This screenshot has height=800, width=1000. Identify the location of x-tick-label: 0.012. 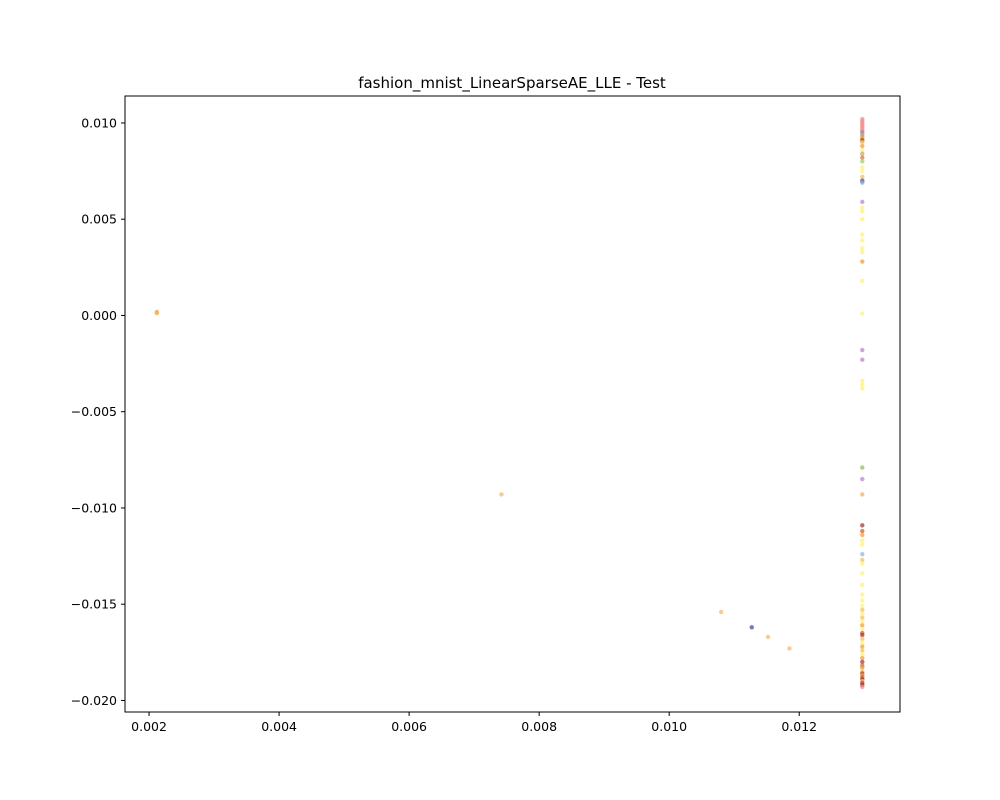
(799, 726).